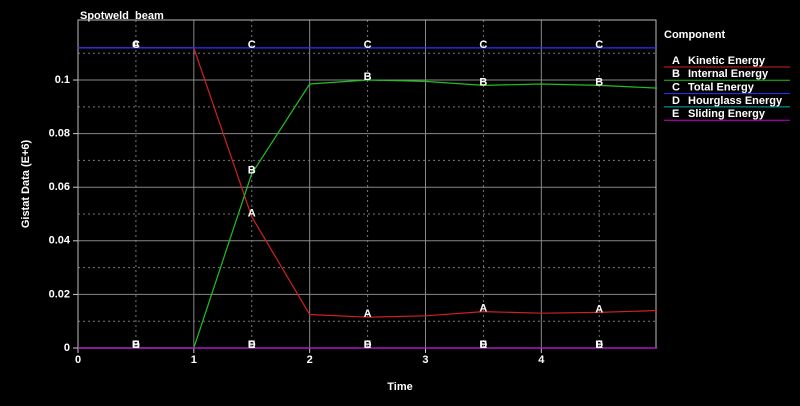 This screenshot has width=800, height=406. What do you see at coordinates (727, 114) in the screenshot?
I see `legend-label: Sliding Energy` at bounding box center [727, 114].